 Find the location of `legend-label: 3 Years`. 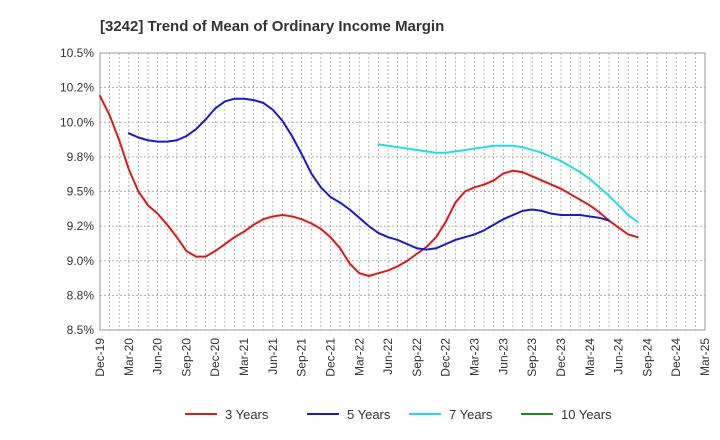

legend-label: 3 Years is located at coordinates (247, 414).